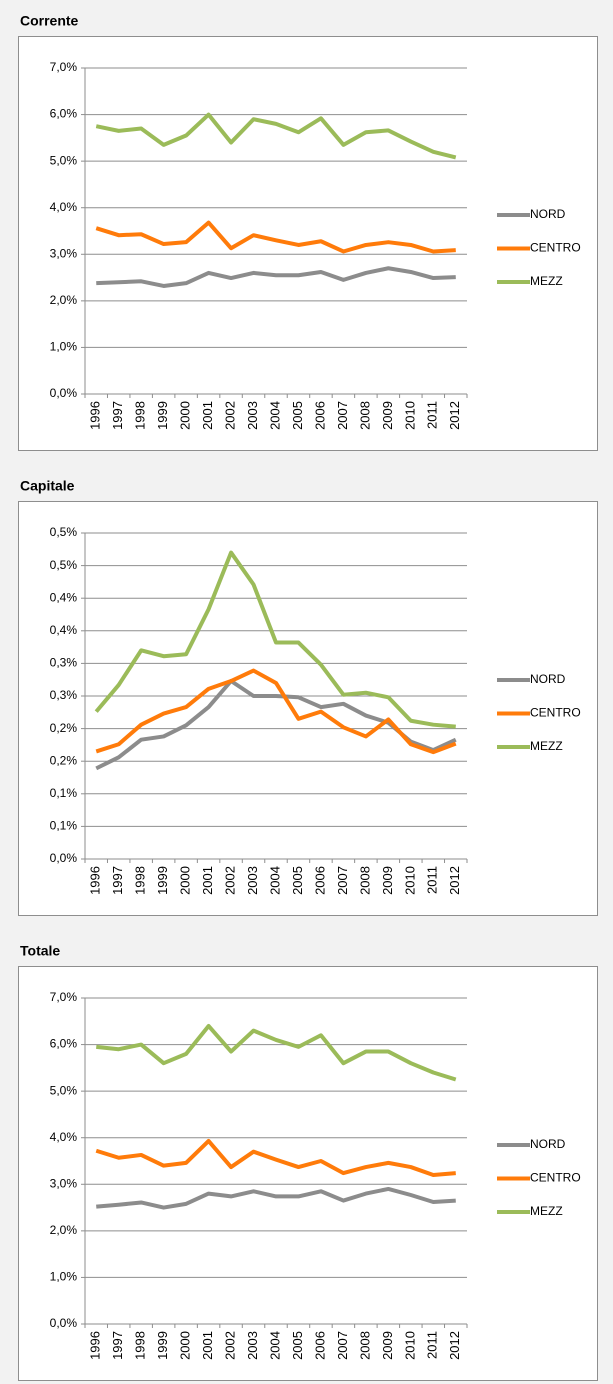 The width and height of the screenshot is (613, 1384). Describe the element at coordinates (47, 486) in the screenshot. I see `chart-title: Capitale` at that location.